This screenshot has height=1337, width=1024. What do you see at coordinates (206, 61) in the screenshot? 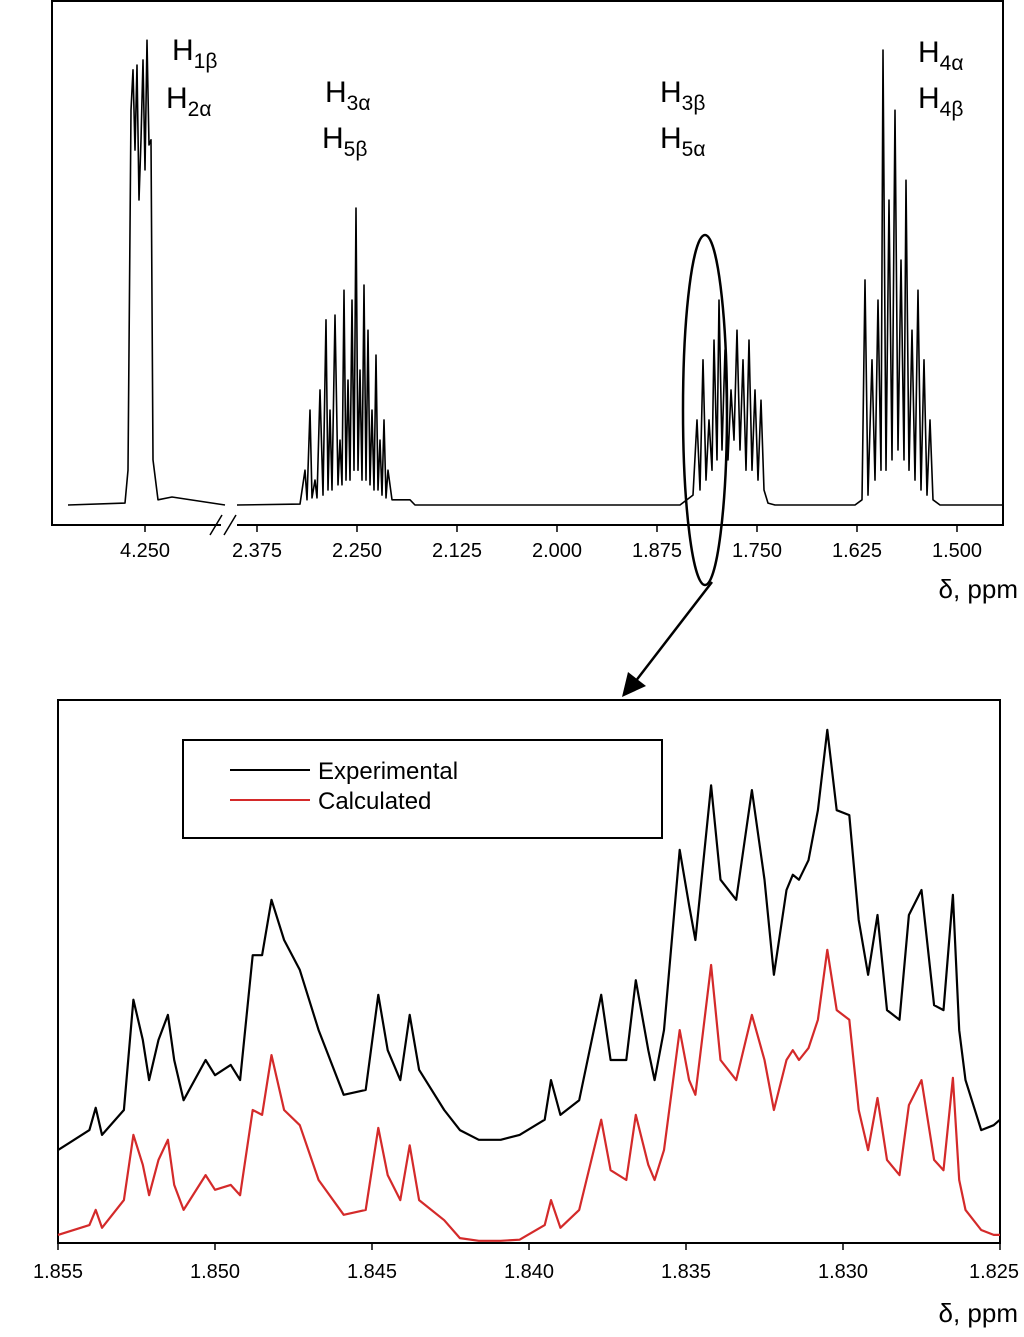
I see `peak-label-sub: 1β` at bounding box center [206, 61].